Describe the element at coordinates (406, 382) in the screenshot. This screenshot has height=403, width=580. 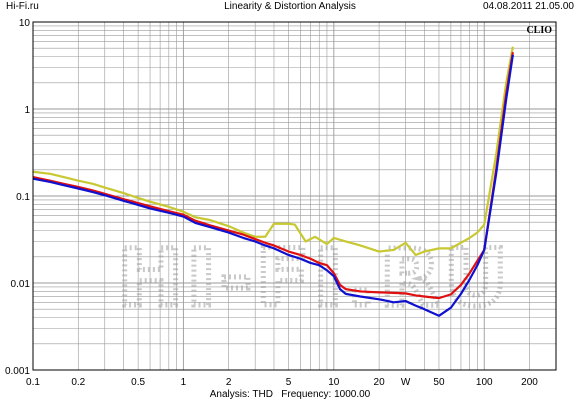
I see `x-tick-label: W` at that location.